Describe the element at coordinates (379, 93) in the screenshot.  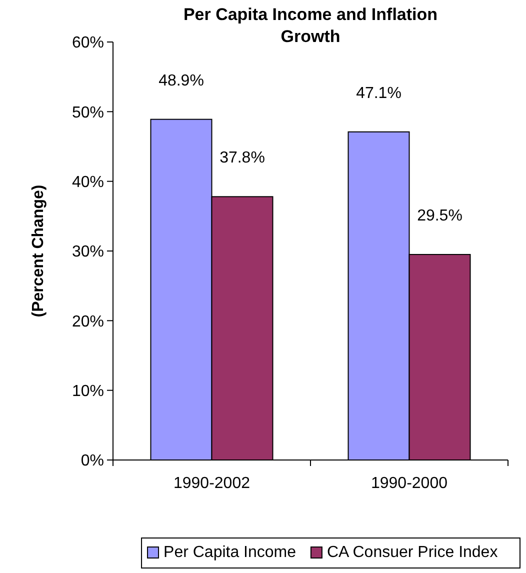
I see `data-label: 47.1%` at that location.